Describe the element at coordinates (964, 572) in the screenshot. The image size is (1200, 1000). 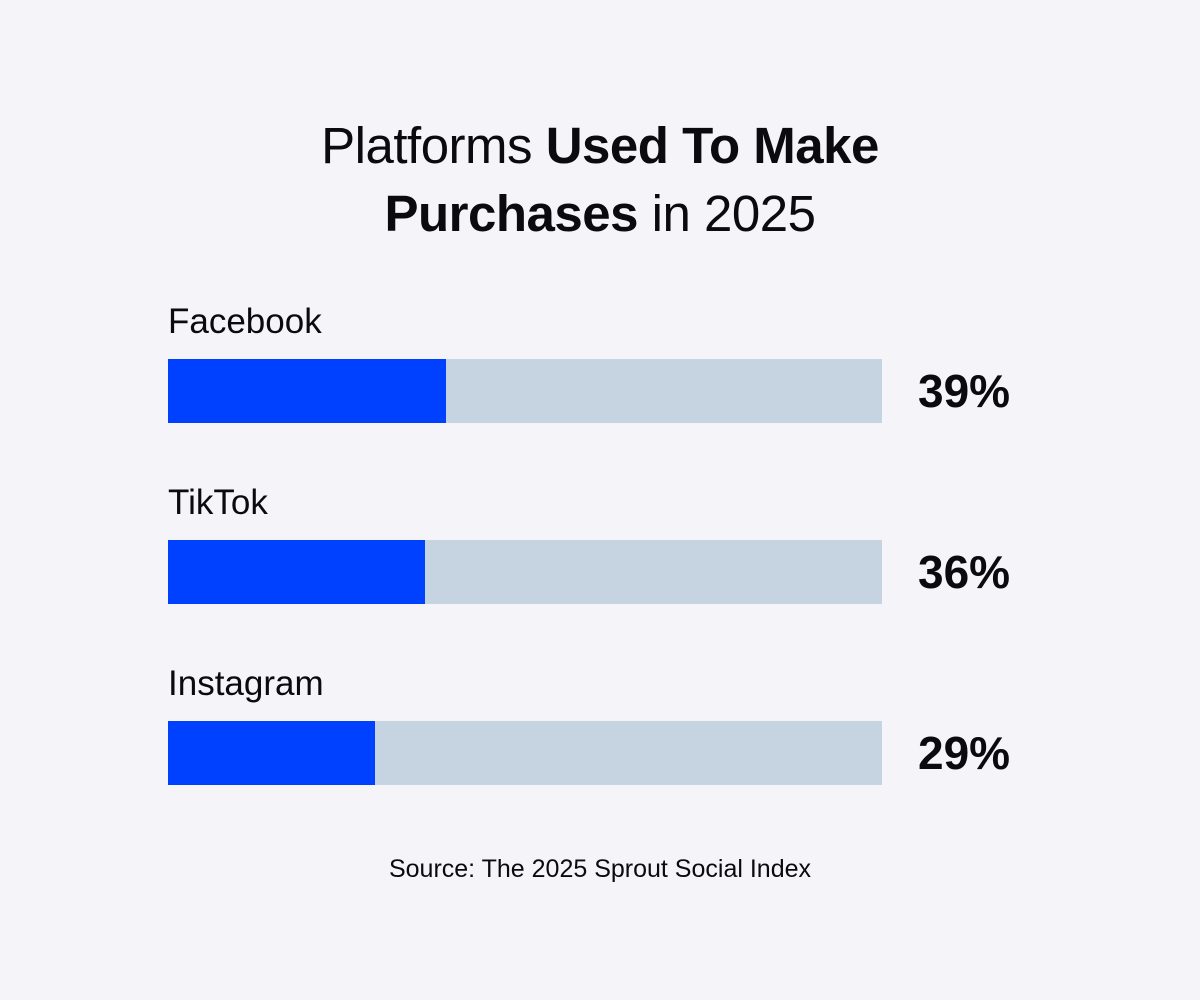
I see `value-label-tiktok: 36%` at that location.